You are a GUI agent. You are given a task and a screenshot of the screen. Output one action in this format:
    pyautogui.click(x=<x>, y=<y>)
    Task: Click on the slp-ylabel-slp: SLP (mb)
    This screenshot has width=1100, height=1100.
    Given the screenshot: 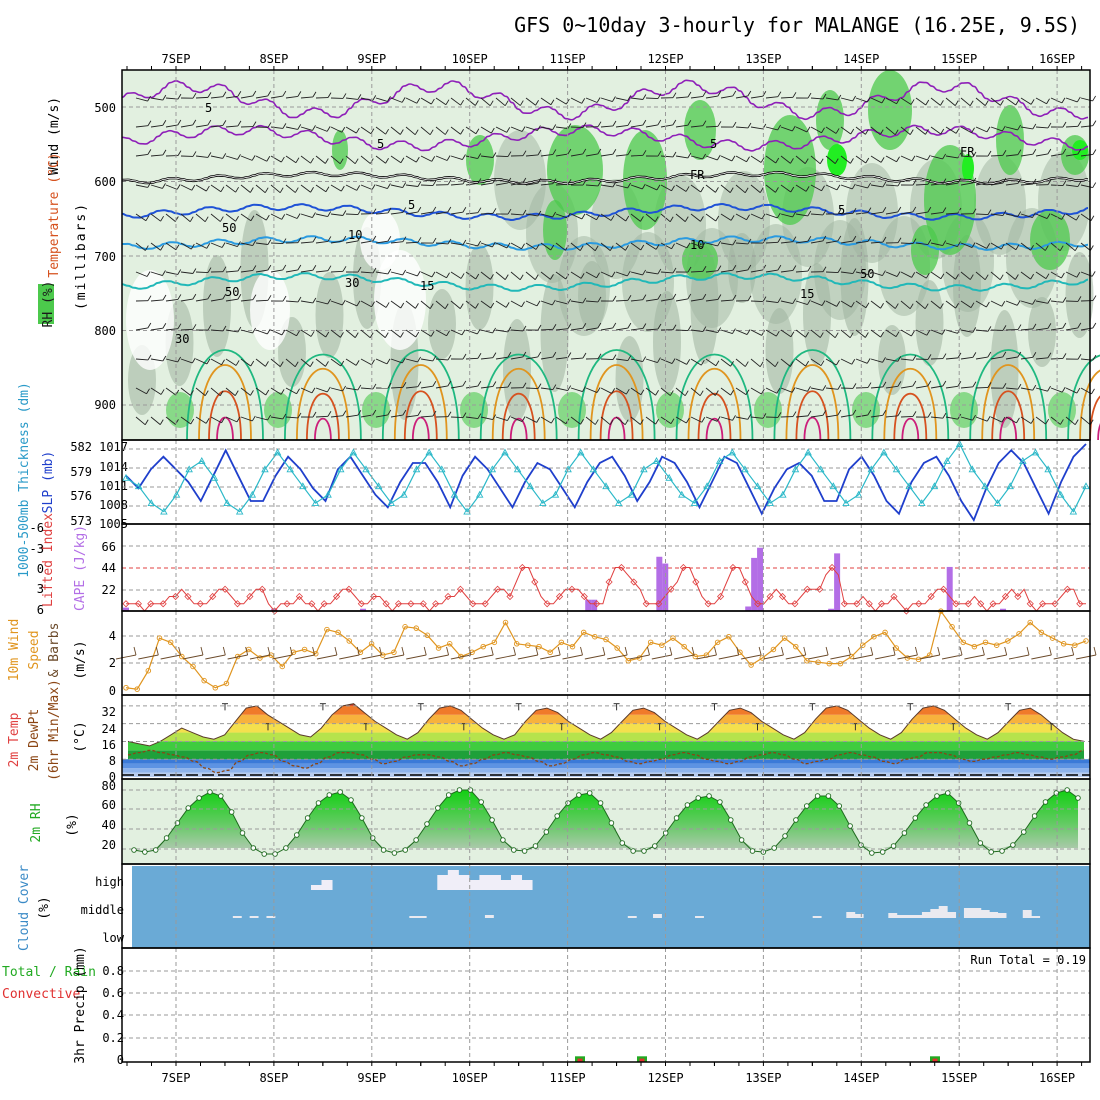 What is the action you would take?
    pyautogui.click(x=48, y=482)
    